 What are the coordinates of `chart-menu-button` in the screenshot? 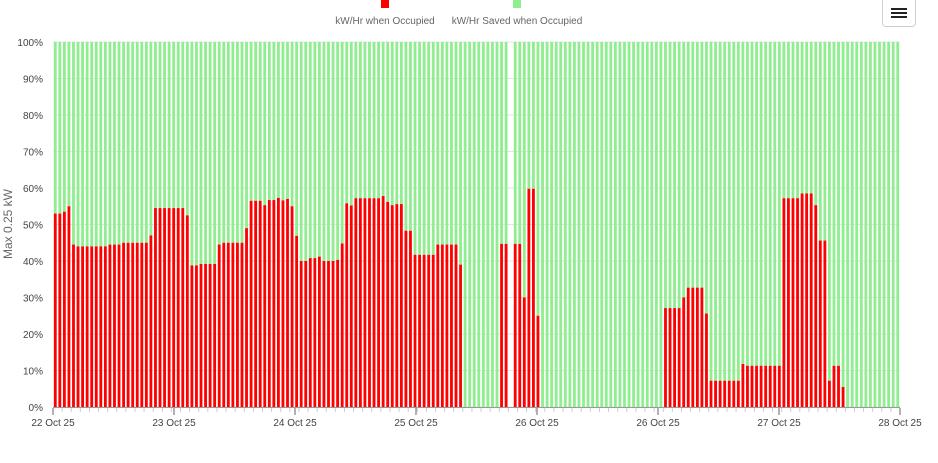 It's located at (899, 13).